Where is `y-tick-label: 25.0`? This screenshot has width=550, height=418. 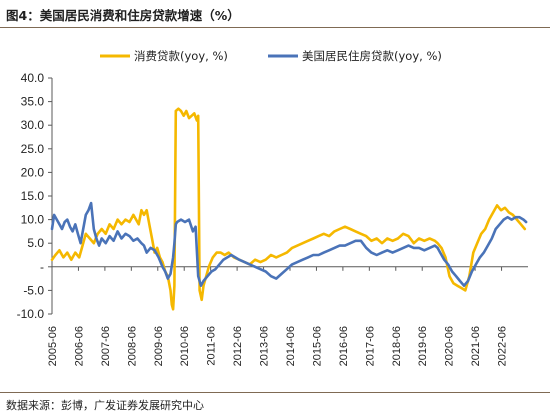 y-tick-label: 25.0 is located at coordinates (33, 149).